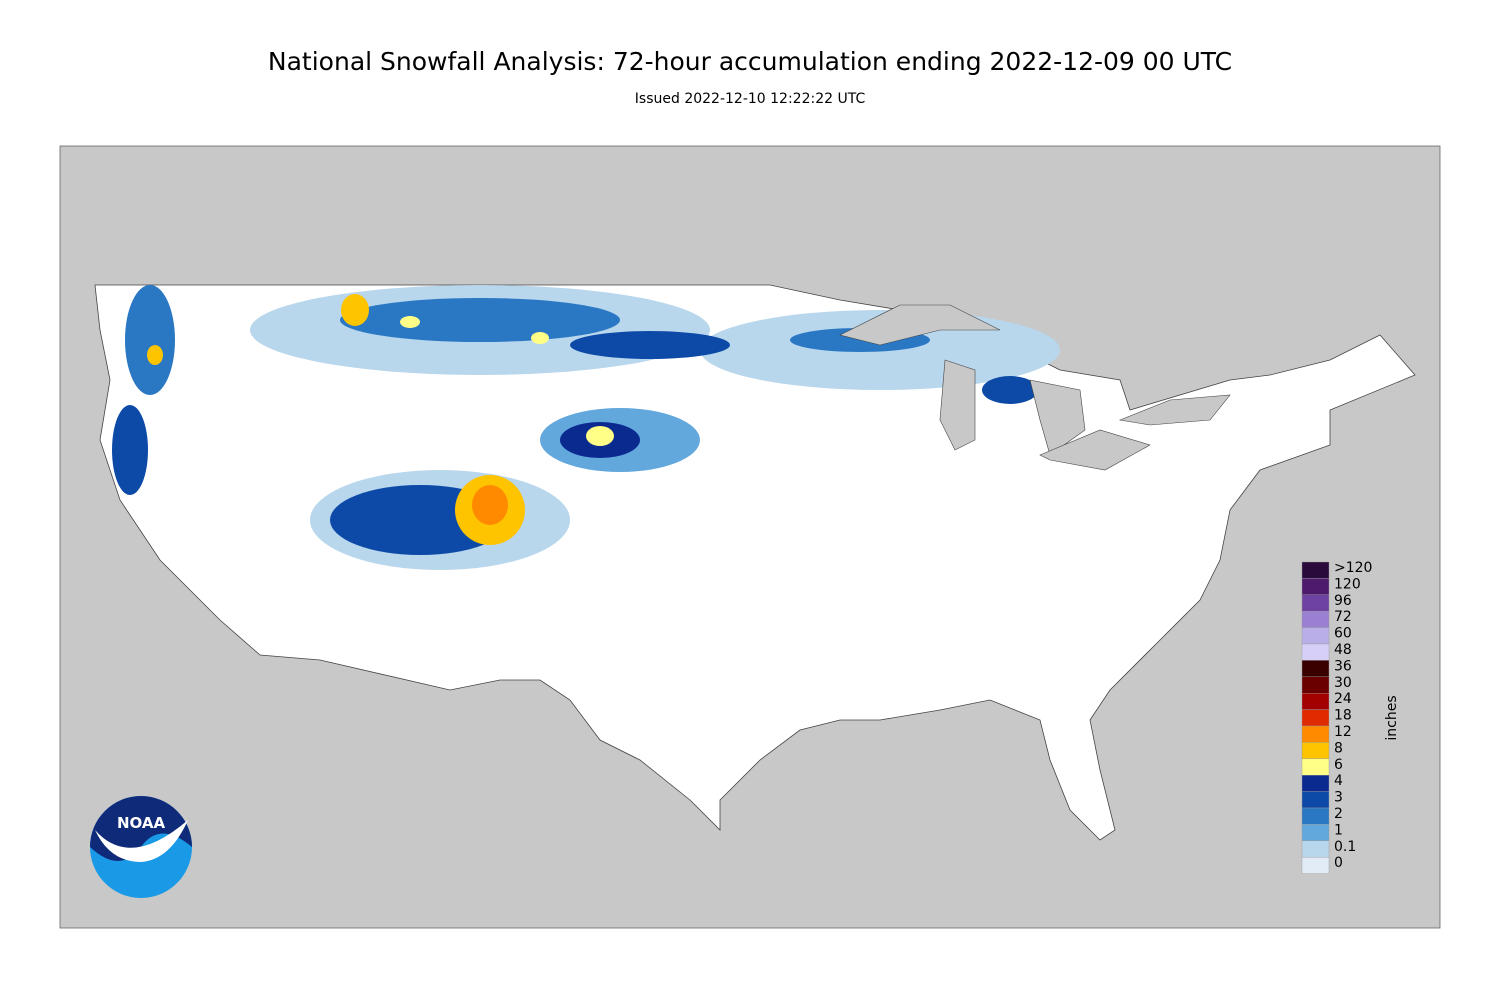  What do you see at coordinates (1343, 683) in the screenshot?
I see `legend-label: 30` at bounding box center [1343, 683].